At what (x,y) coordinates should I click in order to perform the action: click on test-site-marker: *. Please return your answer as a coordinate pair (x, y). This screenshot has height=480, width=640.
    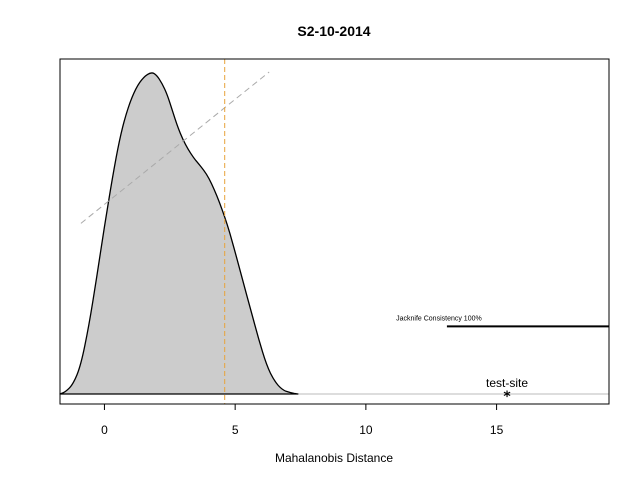
    Looking at the image, I should click on (507, 397).